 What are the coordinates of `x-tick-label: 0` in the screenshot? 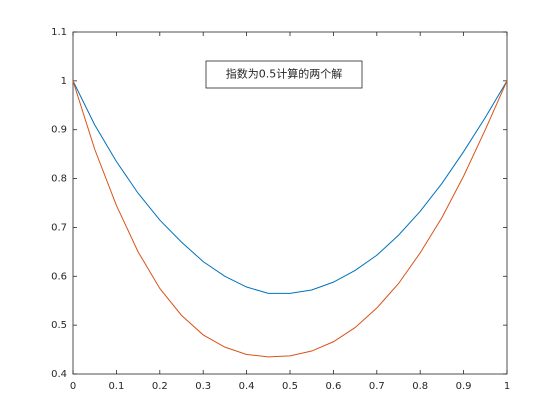 It's located at (73, 386).